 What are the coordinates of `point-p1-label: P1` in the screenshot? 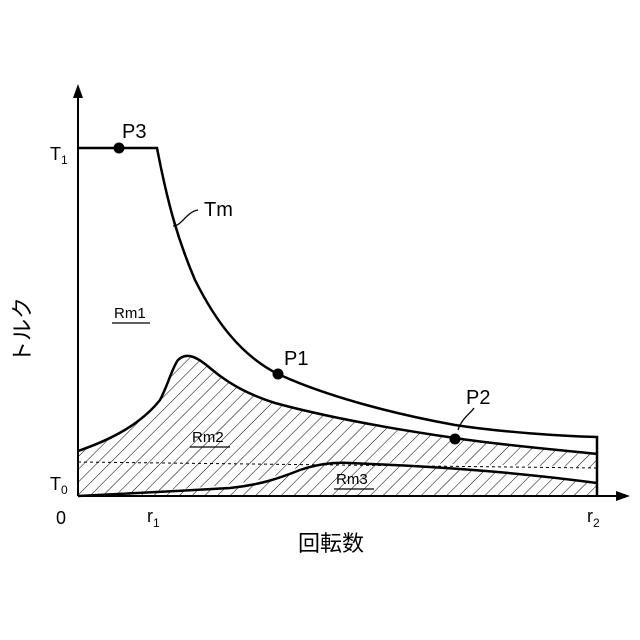 It's located at (296, 359).